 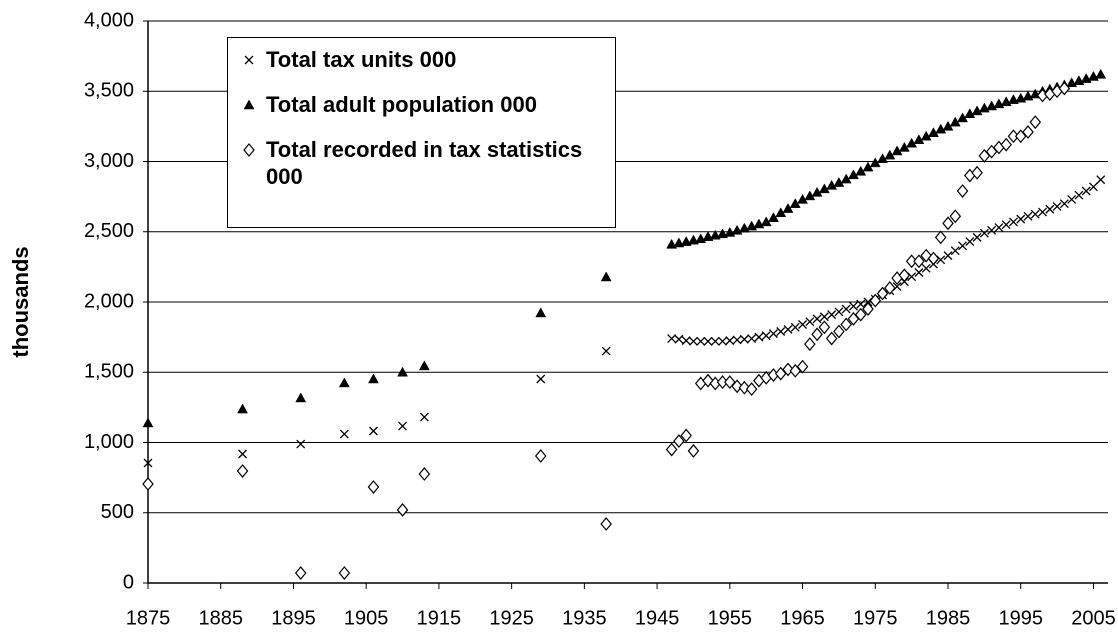 What do you see at coordinates (148, 618) in the screenshot?
I see `x-tick-label: 1875` at bounding box center [148, 618].